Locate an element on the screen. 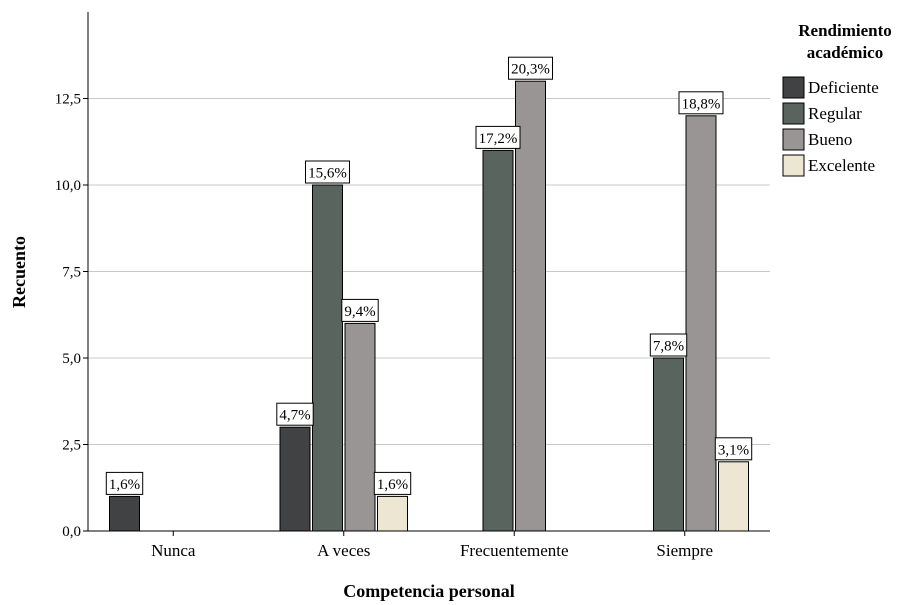 This screenshot has height=605, width=909. data-label-text: 9,4% is located at coordinates (359, 312).